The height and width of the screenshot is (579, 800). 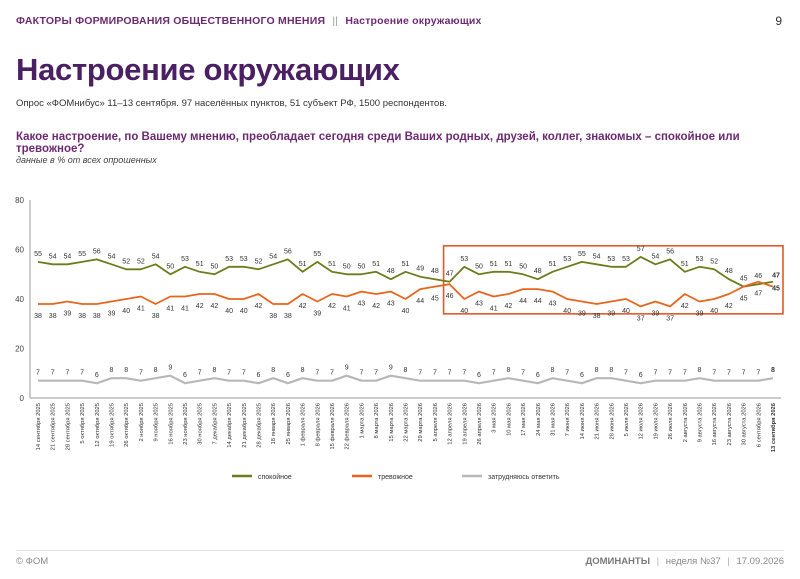 What do you see at coordinates (641, 318) in the screenshot?
I see `data-label-anxious: 37` at bounding box center [641, 318].